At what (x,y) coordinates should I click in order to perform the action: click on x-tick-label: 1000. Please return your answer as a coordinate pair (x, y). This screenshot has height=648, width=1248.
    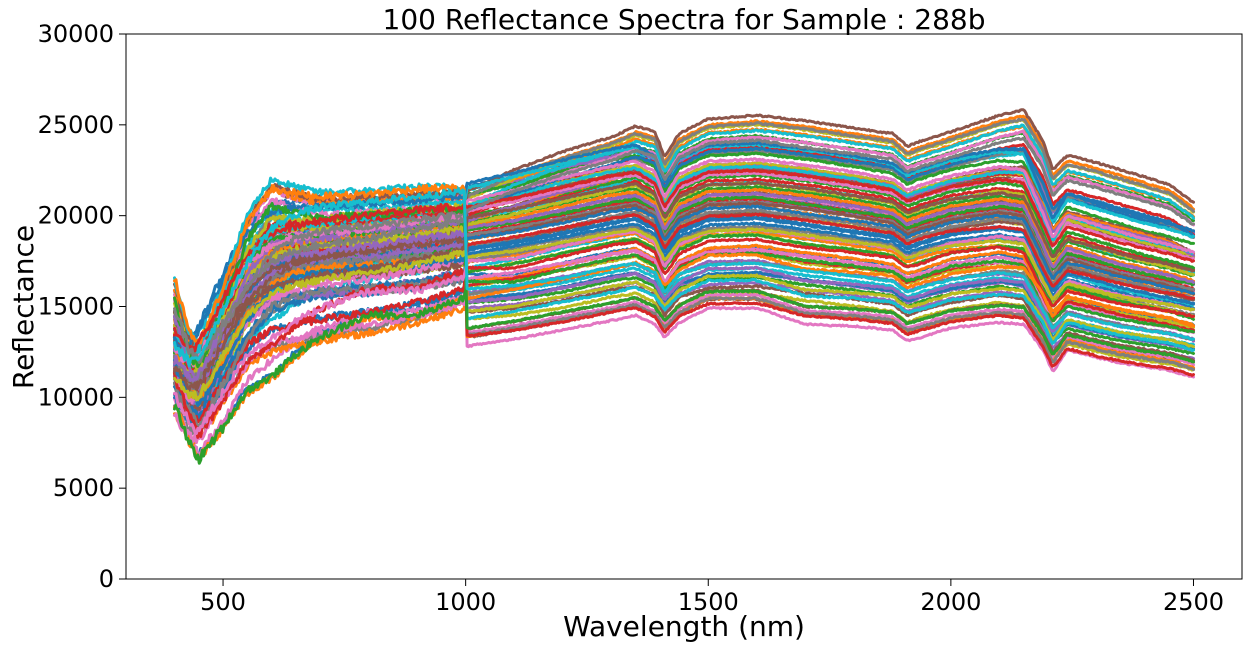
    Looking at the image, I should click on (465, 602).